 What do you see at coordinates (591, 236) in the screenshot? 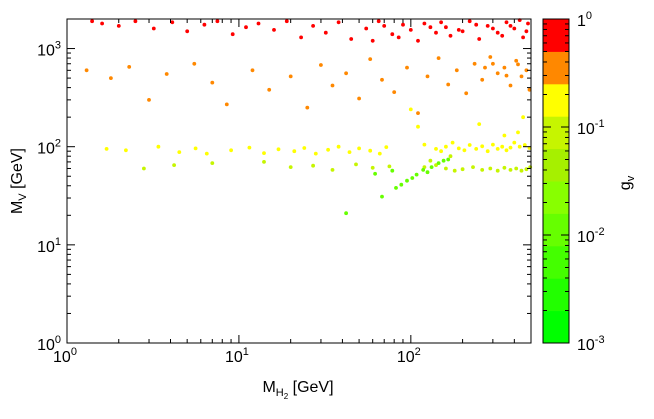
I see `colorbar-tick-label-2: 10⁻²` at bounding box center [591, 236].